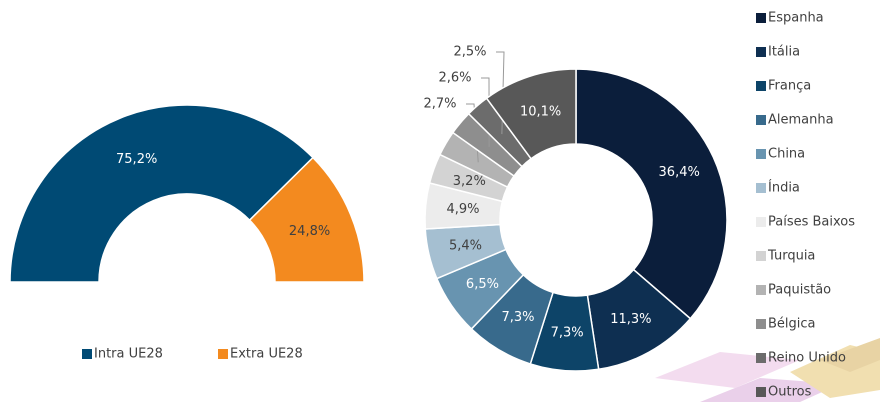 This screenshot has width=880, height=402. What do you see at coordinates (462, 209) in the screenshot?
I see `data-label: 4,9%` at bounding box center [462, 209].